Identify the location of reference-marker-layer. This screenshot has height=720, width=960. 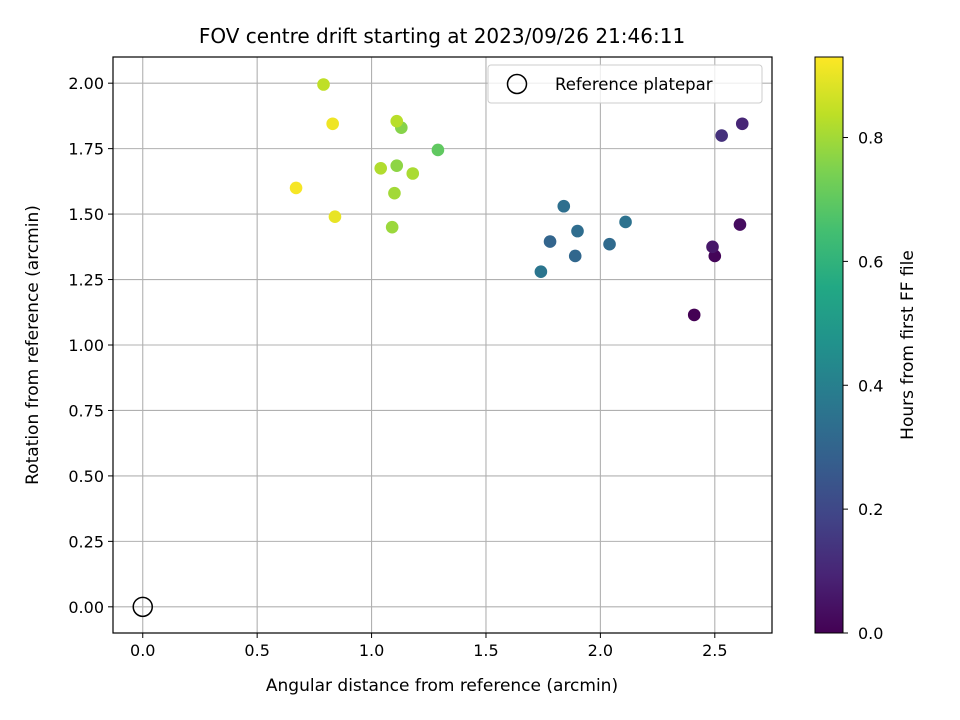
(142, 607).